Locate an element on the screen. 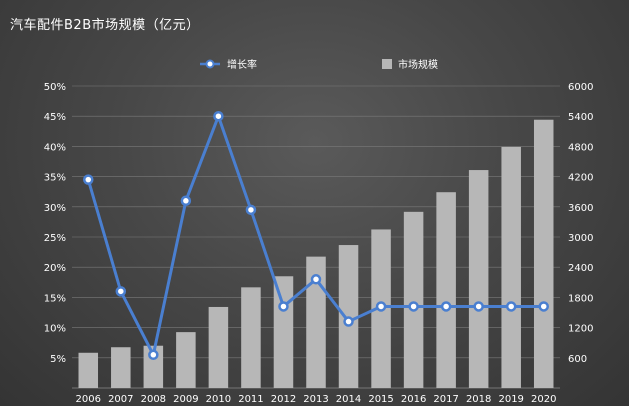 Image resolution: width=629 pixels, height=406 pixels. x-tick-label: 2014 is located at coordinates (348, 399).